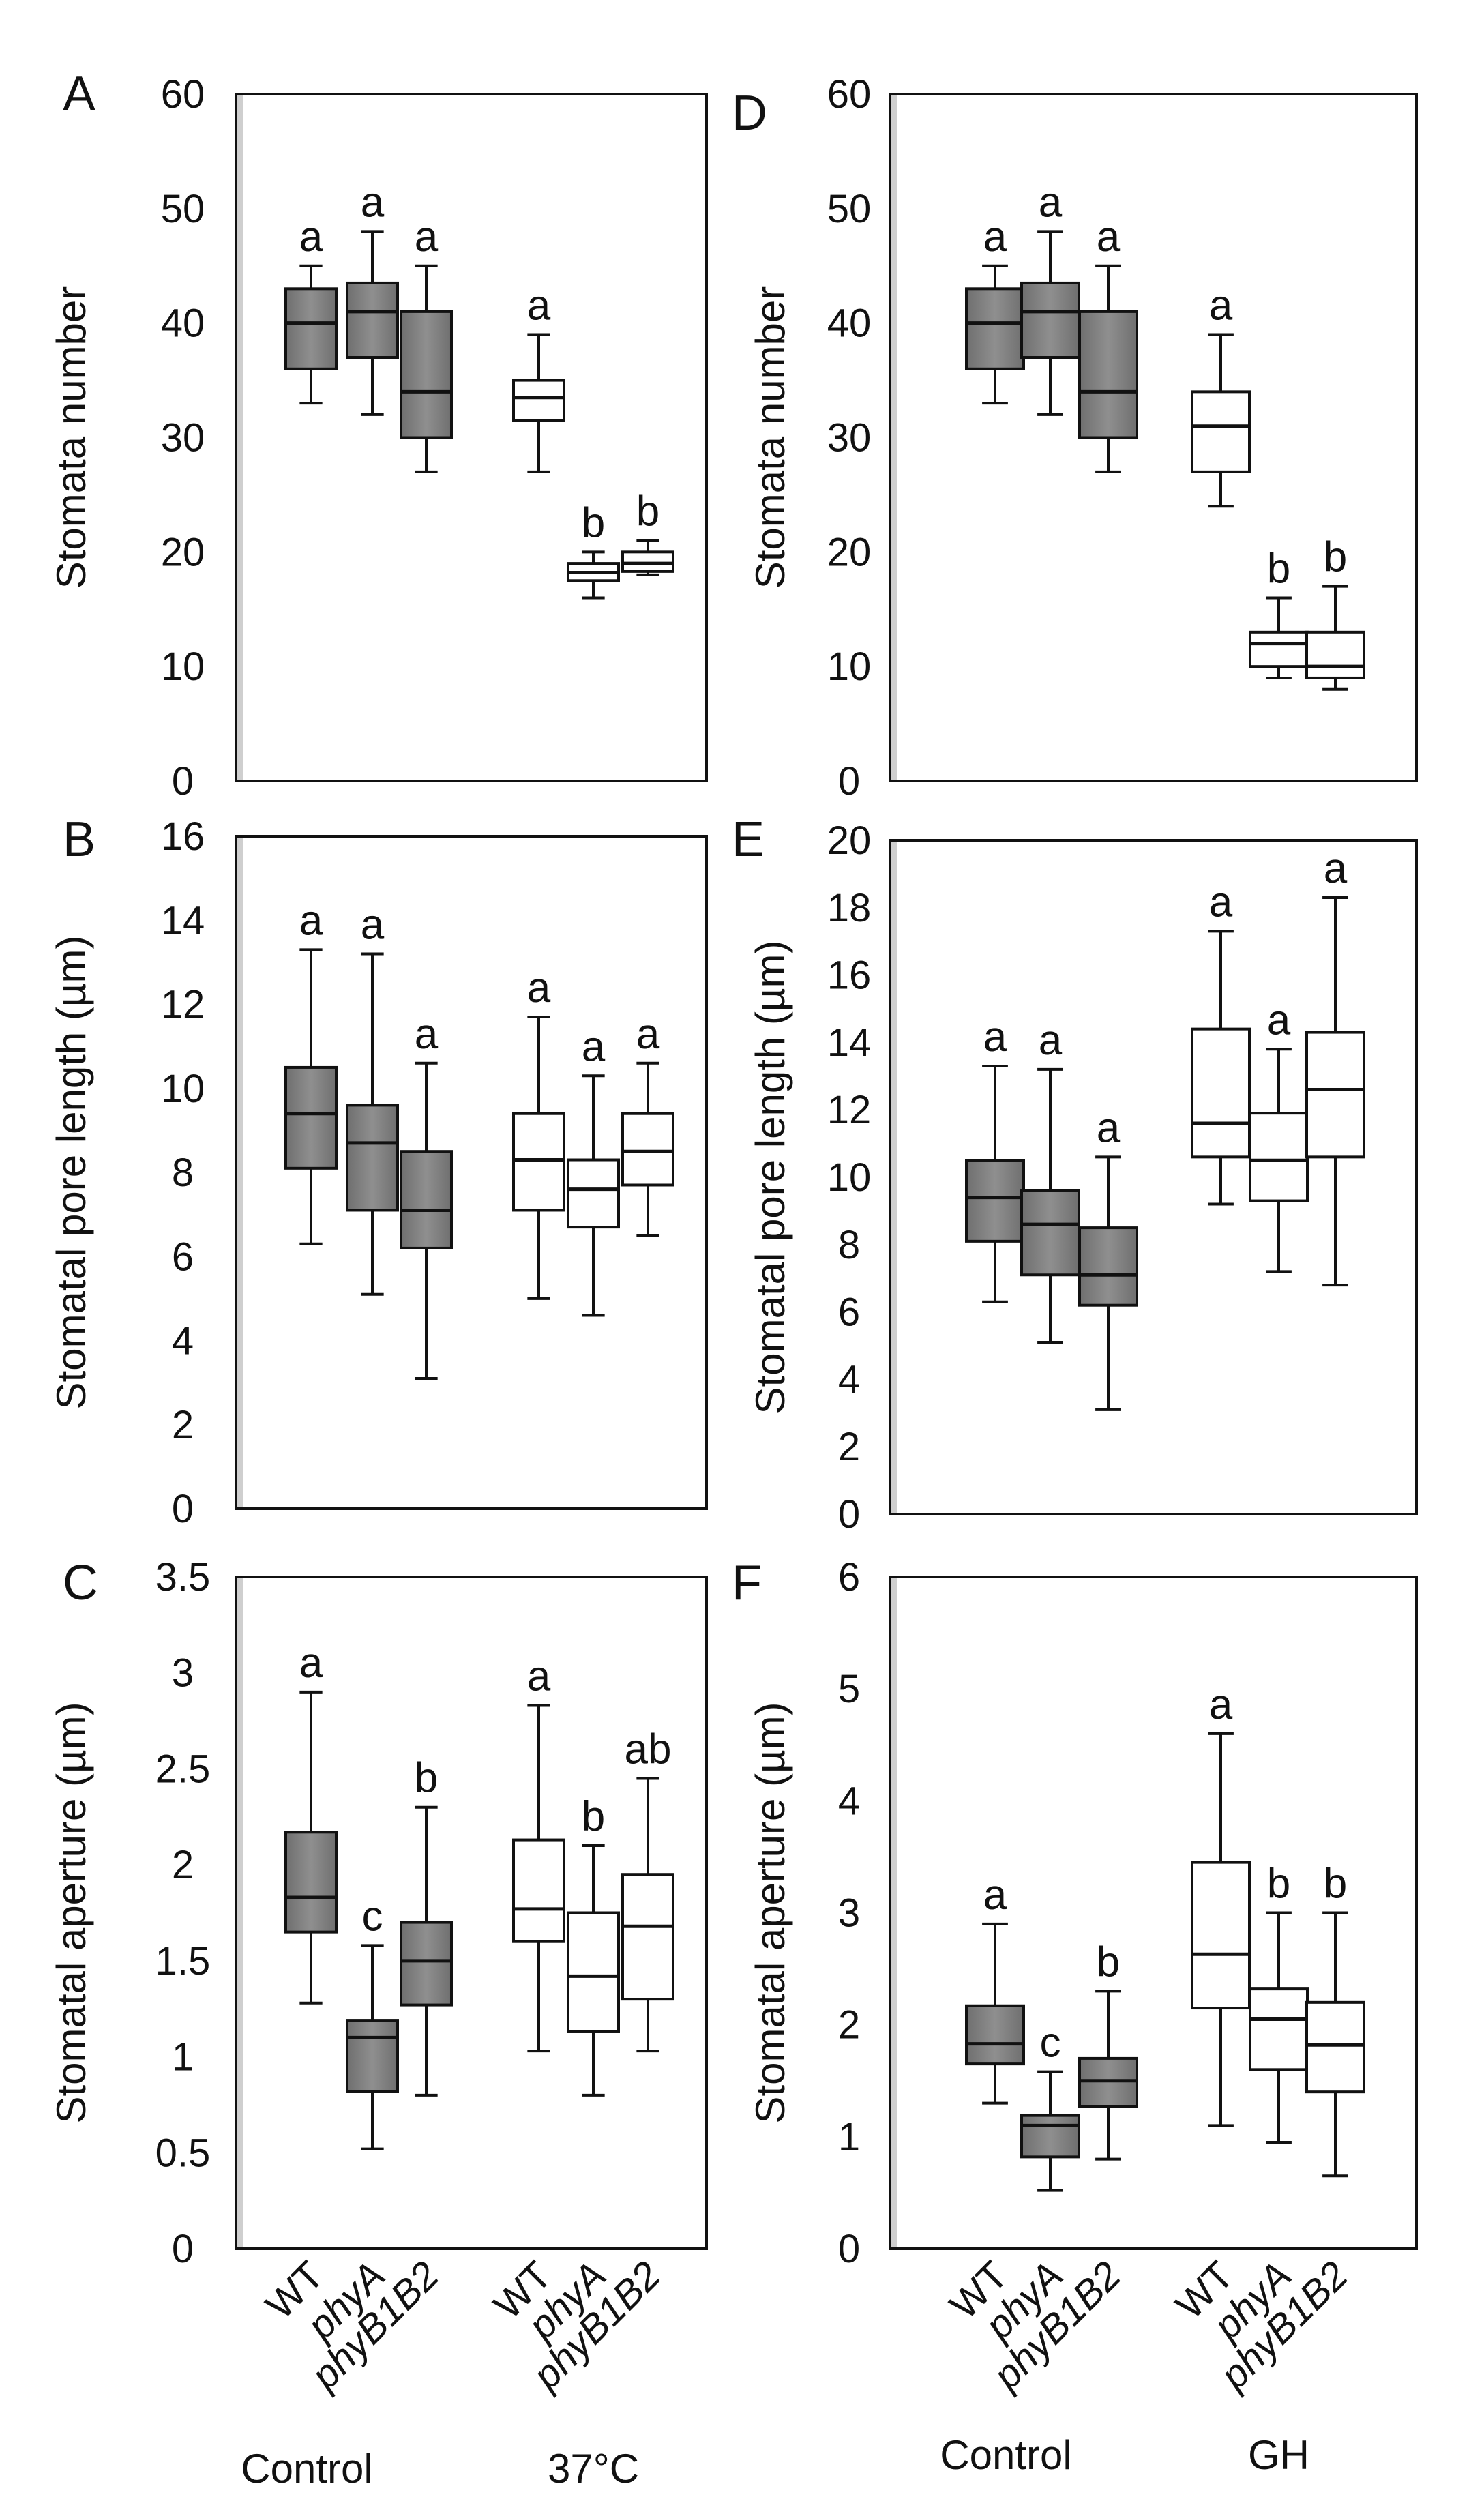 The image size is (1484, 2499). What do you see at coordinates (1050, 2106) in the screenshot?
I see `box-phya-control: c` at bounding box center [1050, 2106].